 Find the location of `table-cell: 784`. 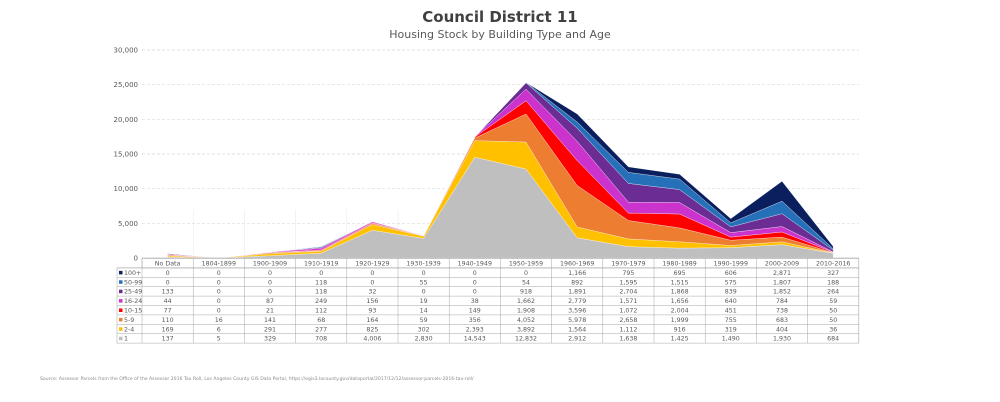

table-cell: 784 is located at coordinates (782, 301).